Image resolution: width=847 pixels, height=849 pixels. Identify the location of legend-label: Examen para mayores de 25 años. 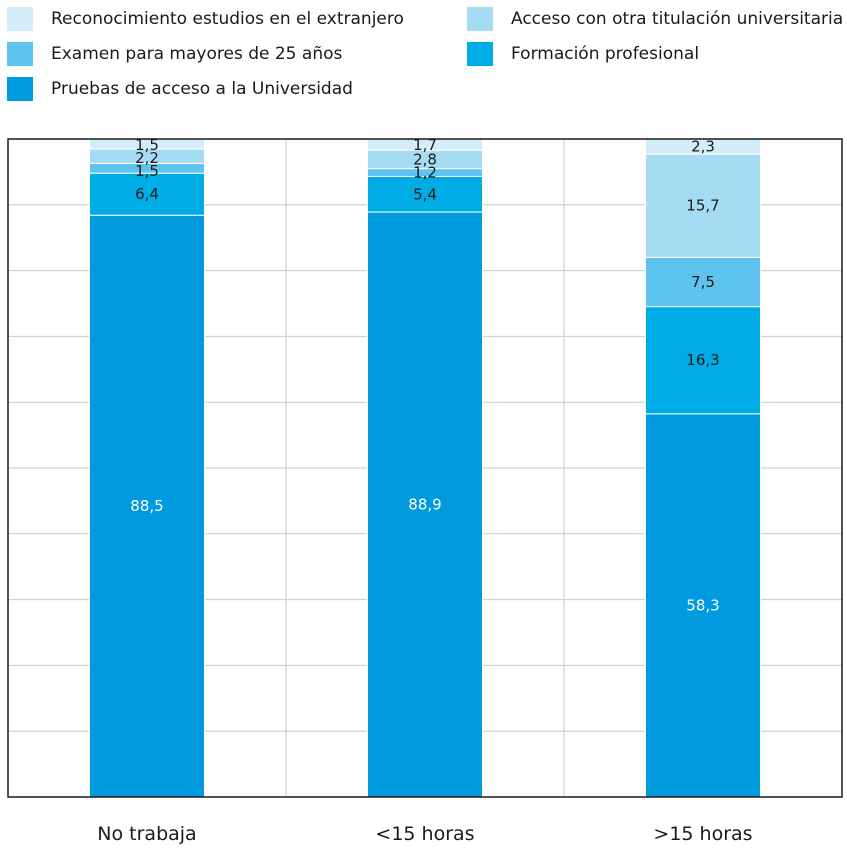
(197, 54).